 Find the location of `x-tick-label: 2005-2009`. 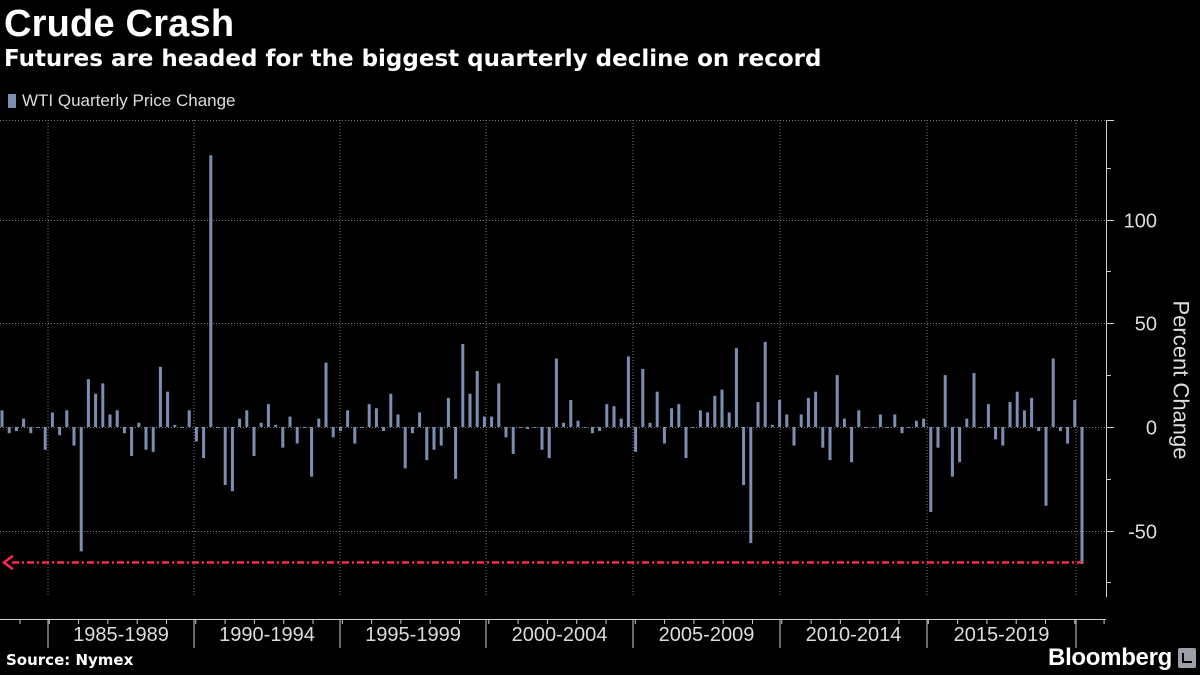

x-tick-label: 2005-2009 is located at coordinates (707, 635).